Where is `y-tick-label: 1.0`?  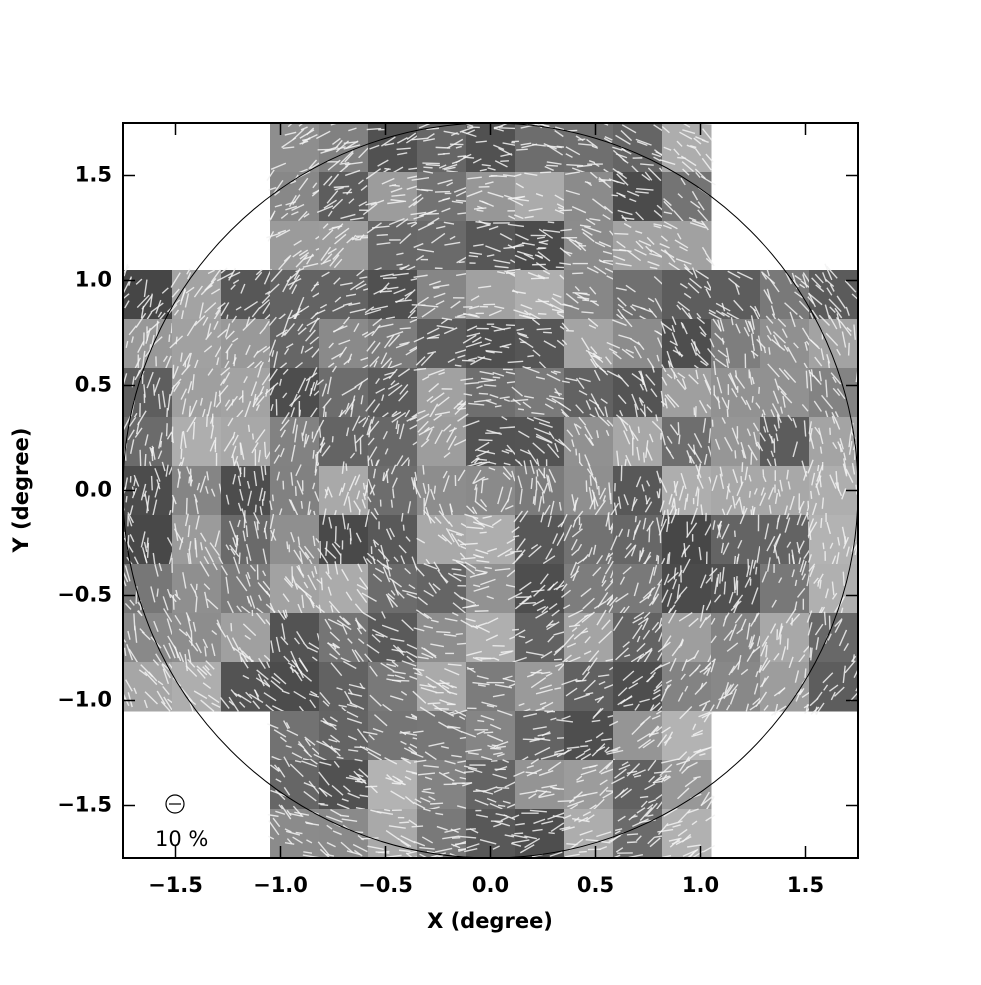
y-tick-label: 1.0 is located at coordinates (93, 280).